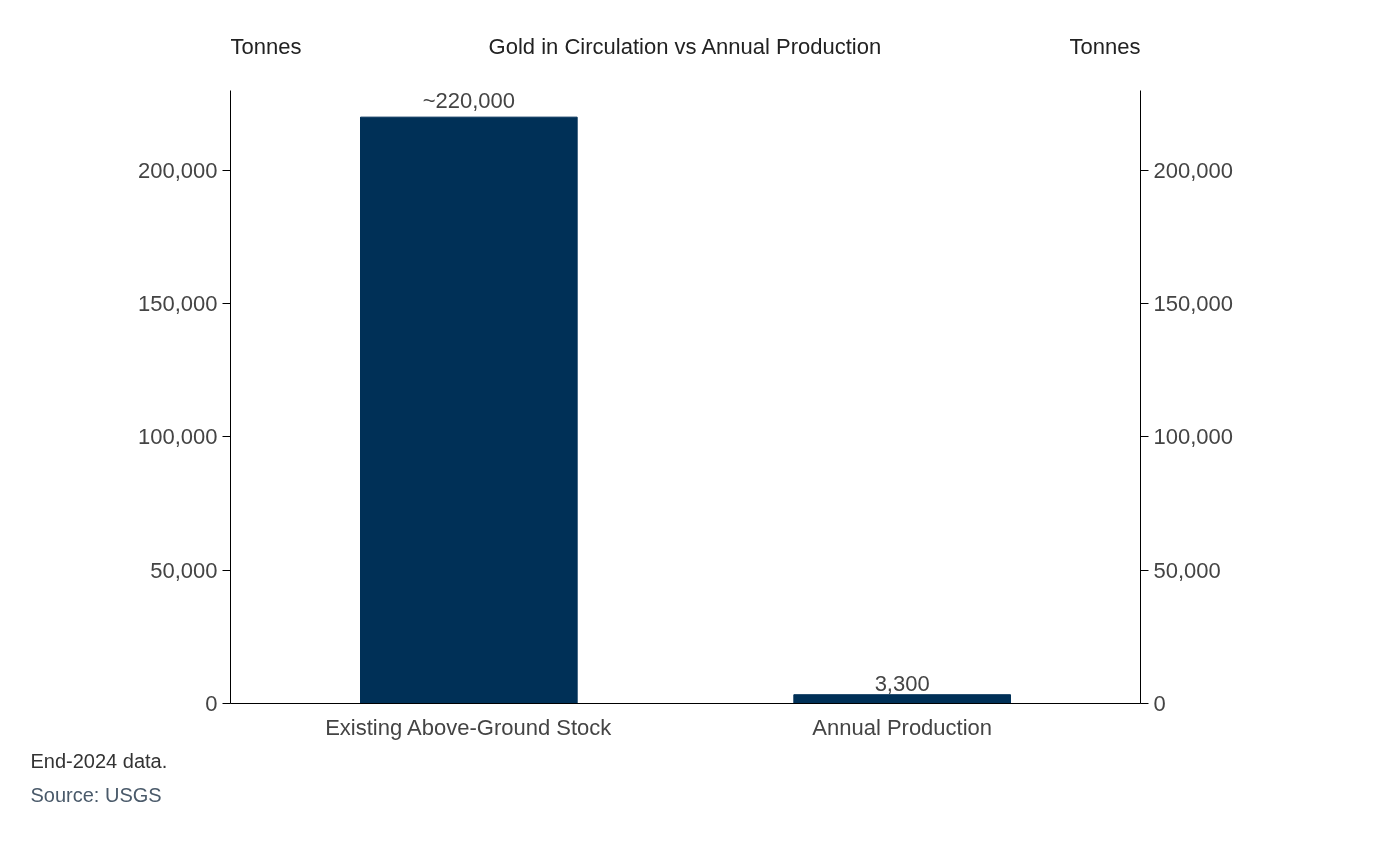 The image size is (1374, 860). Describe the element at coordinates (1193, 304) in the screenshot. I see `y2-tick-label: 150,000` at that location.